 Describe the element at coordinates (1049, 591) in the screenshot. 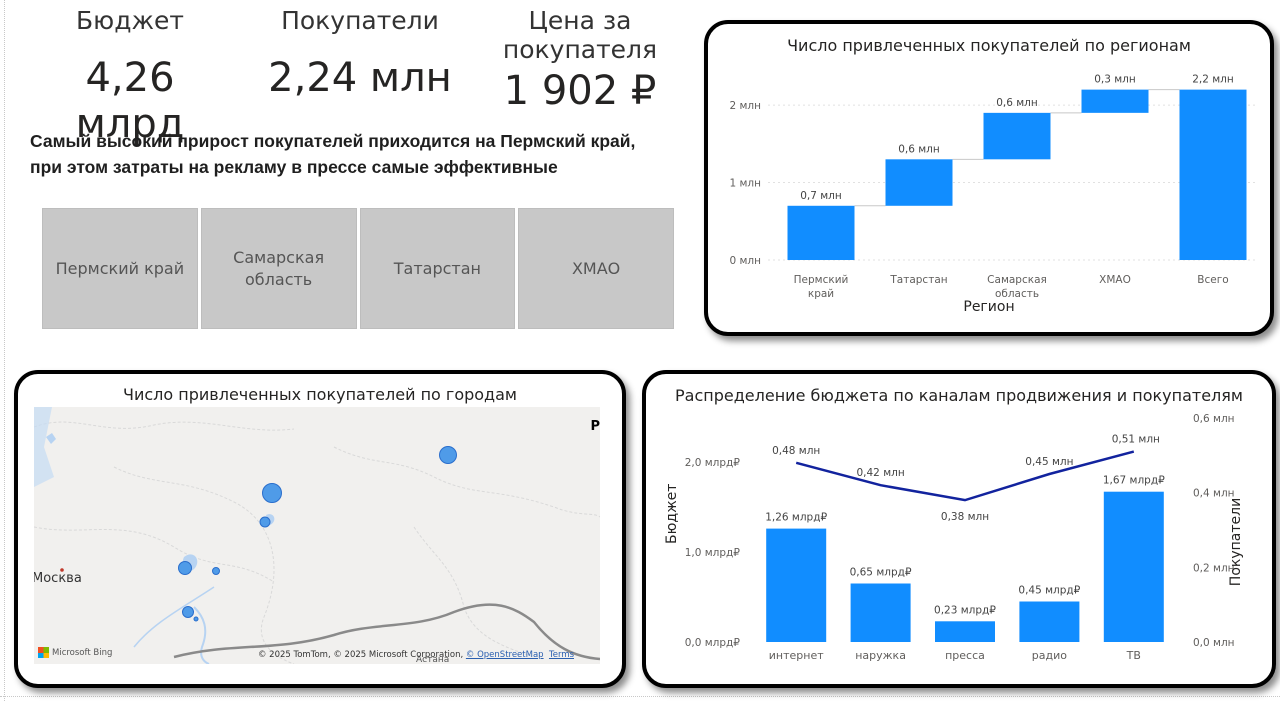

I see `combo-bar-label: 0,45 млрд₽` at that location.